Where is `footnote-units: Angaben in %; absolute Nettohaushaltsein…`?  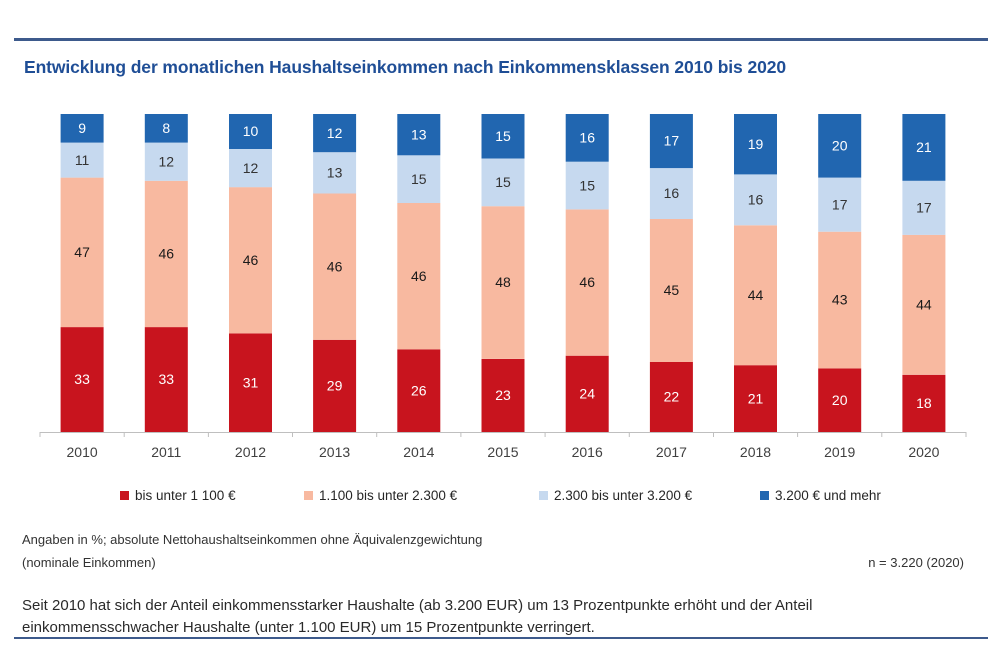 footnote-units: Angaben in %; absolute Nettohaushaltsein… is located at coordinates (252, 539).